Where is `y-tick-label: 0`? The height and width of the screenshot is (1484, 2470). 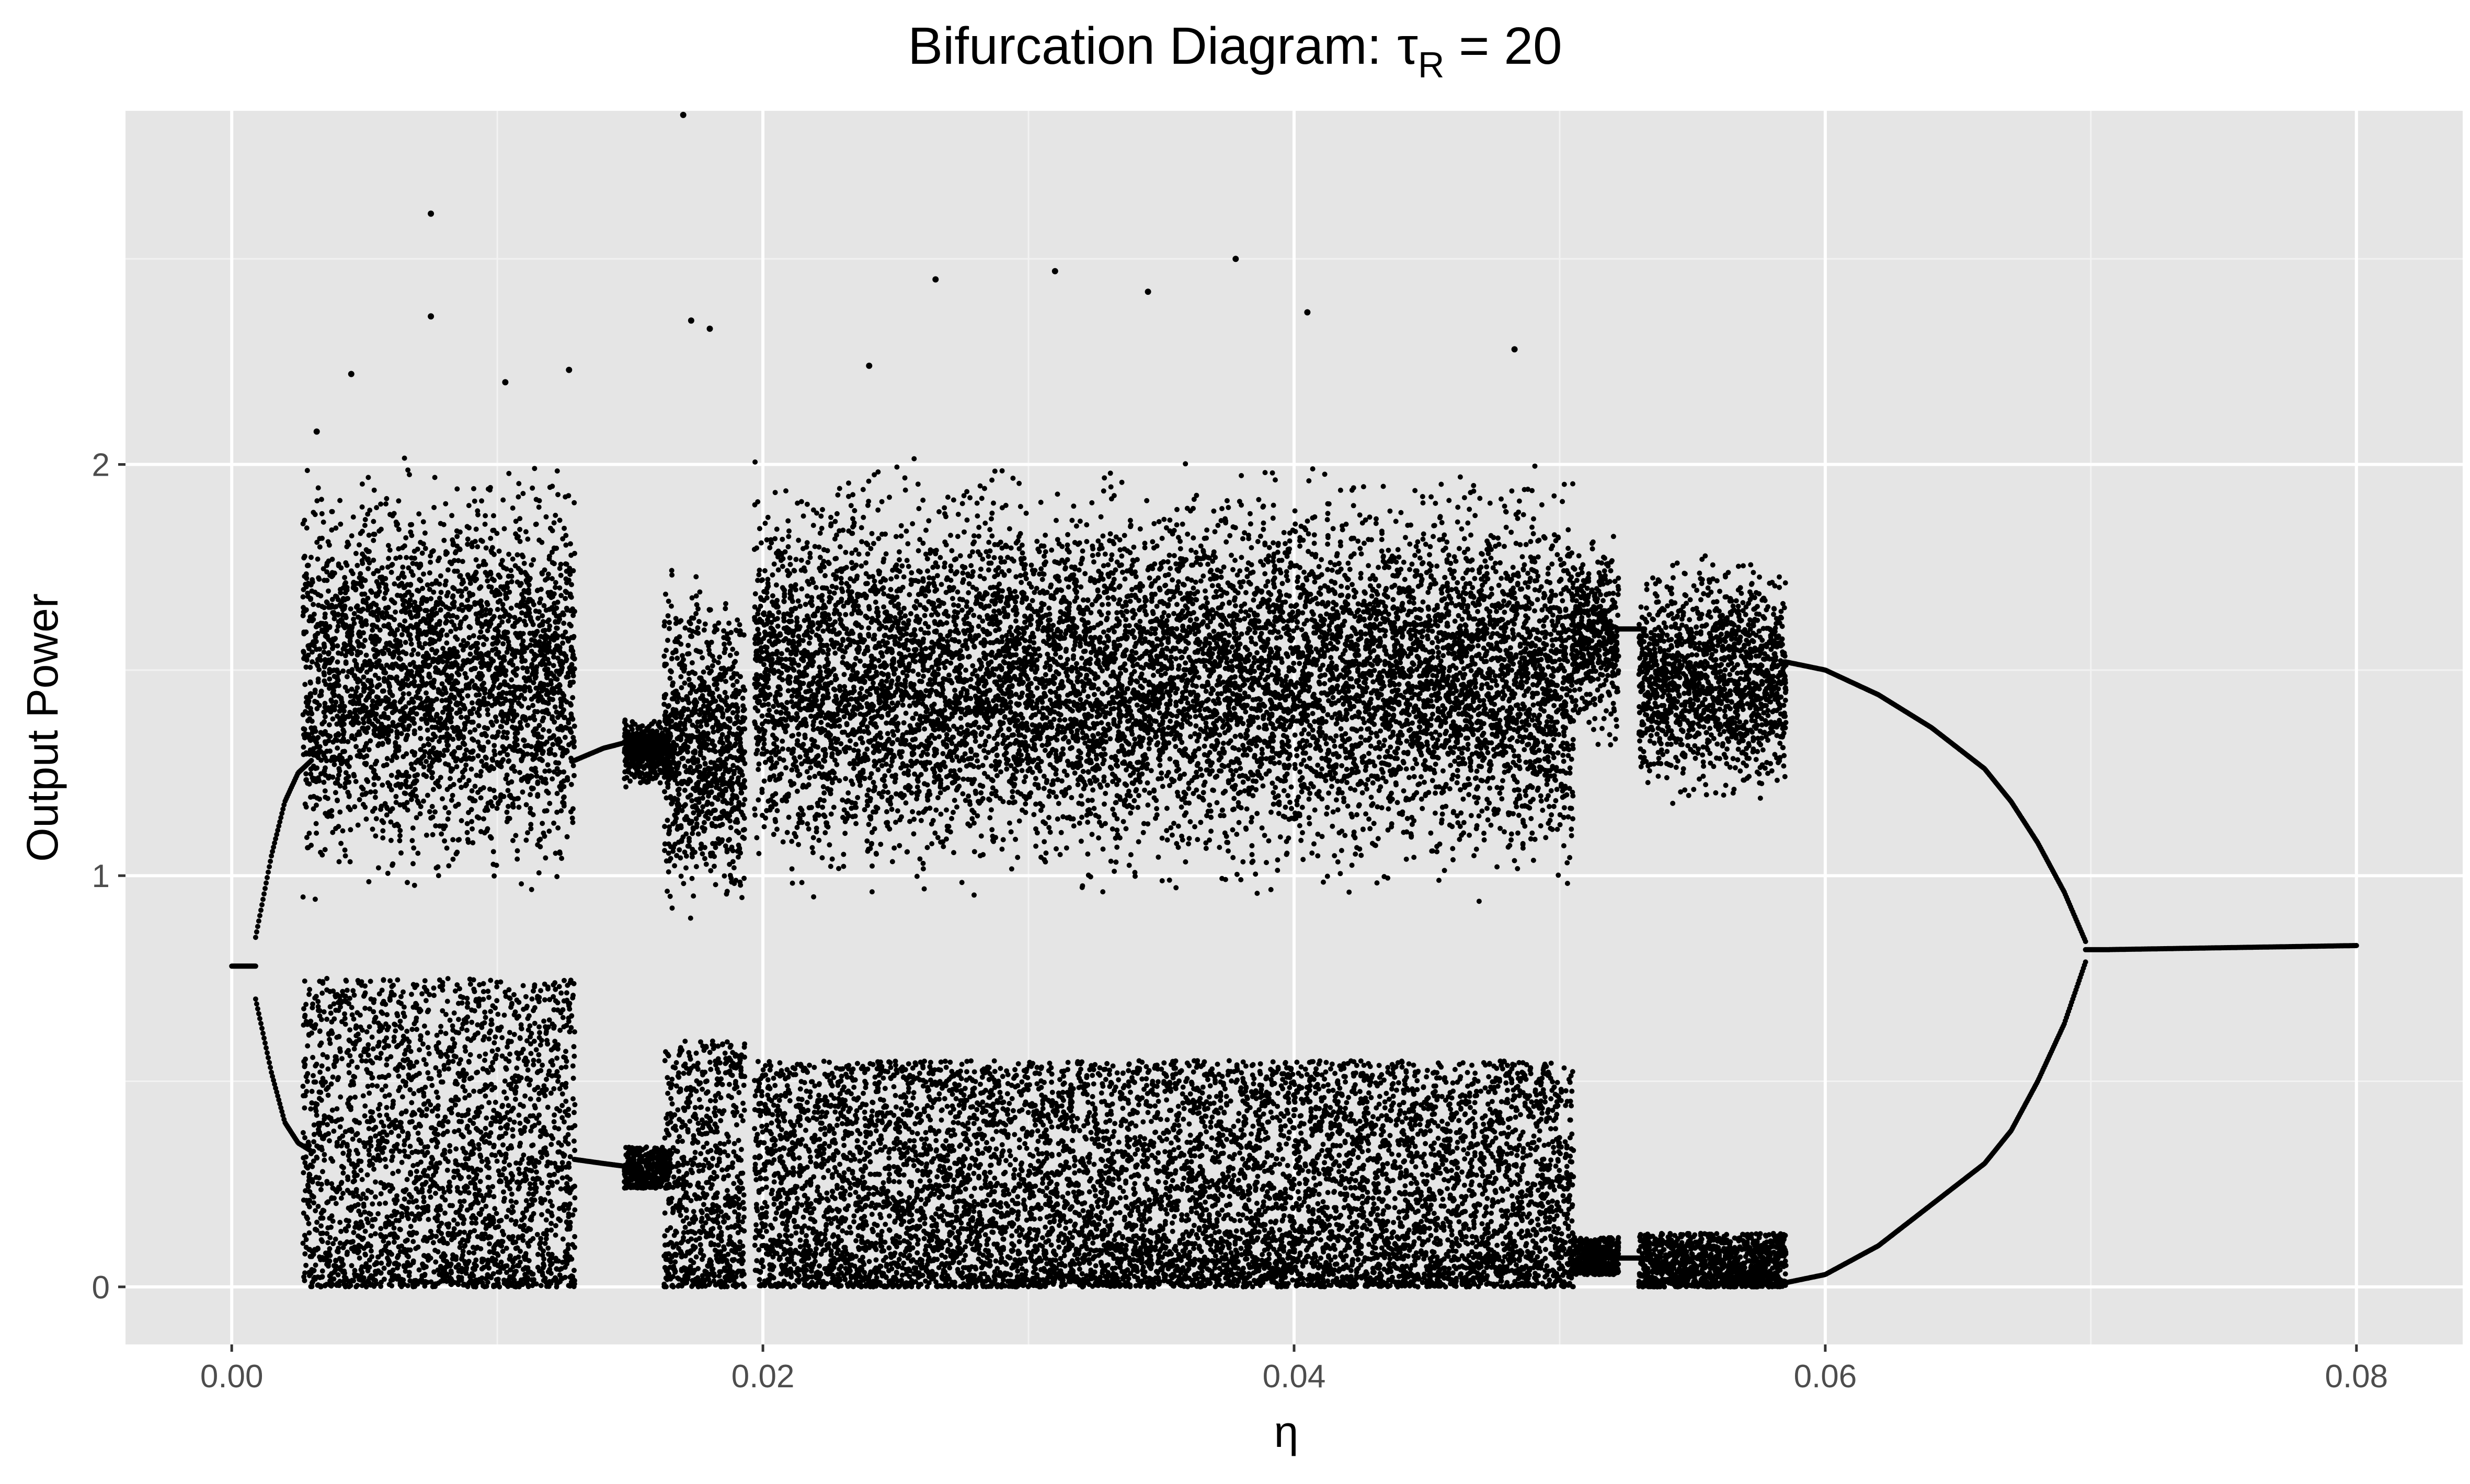 y-tick-label: 0 is located at coordinates (101, 1288).